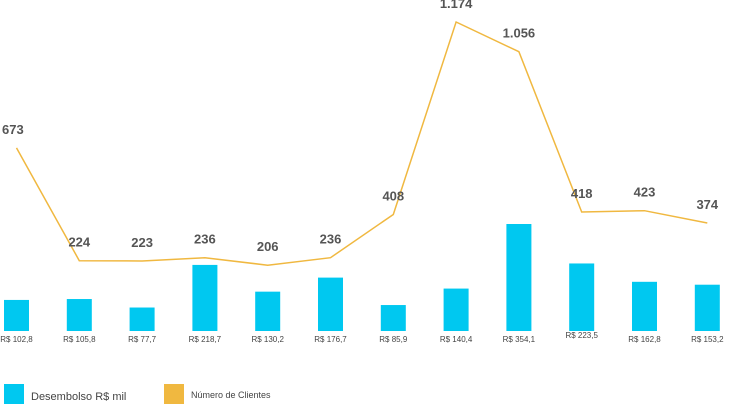  I want to click on legend-swatch-desembolso, so click(14, 394).